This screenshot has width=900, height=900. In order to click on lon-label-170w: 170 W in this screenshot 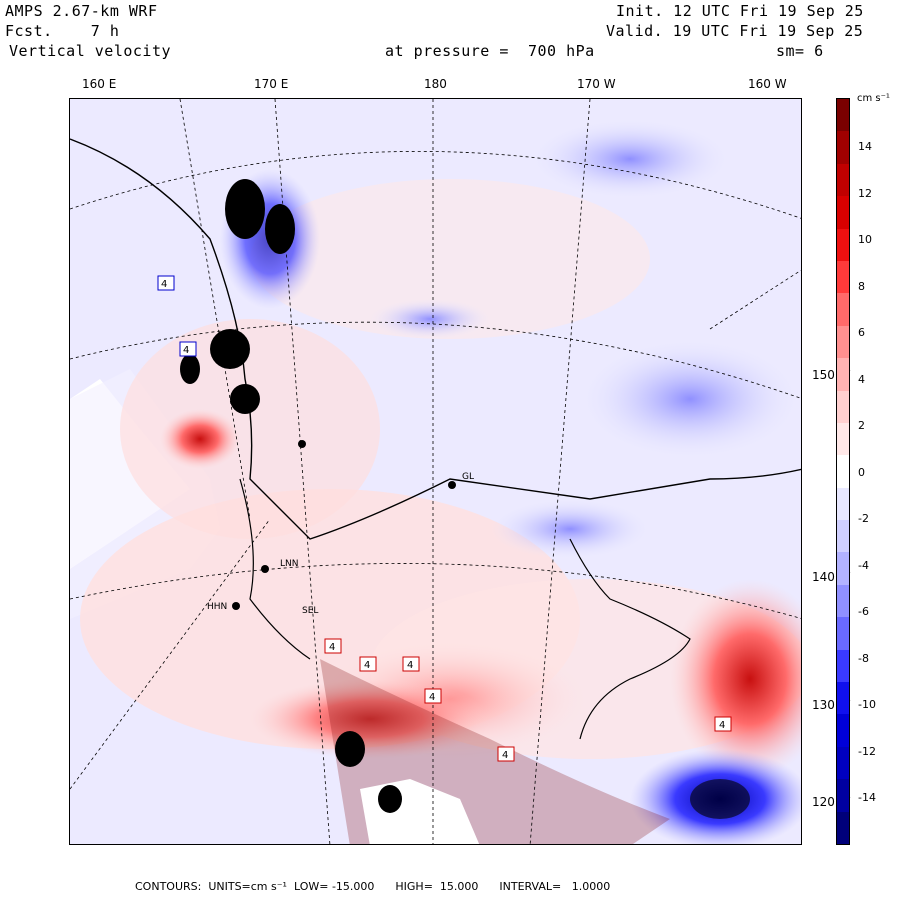, I will do `click(596, 84)`.